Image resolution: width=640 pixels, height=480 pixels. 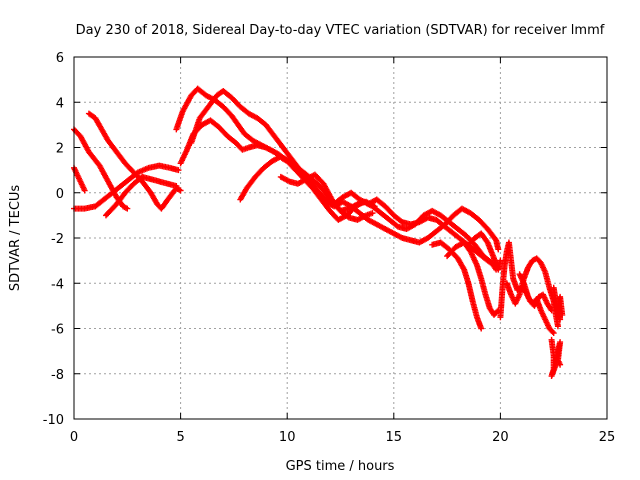 I want to click on y-tick-label: 0, so click(x=60, y=194).